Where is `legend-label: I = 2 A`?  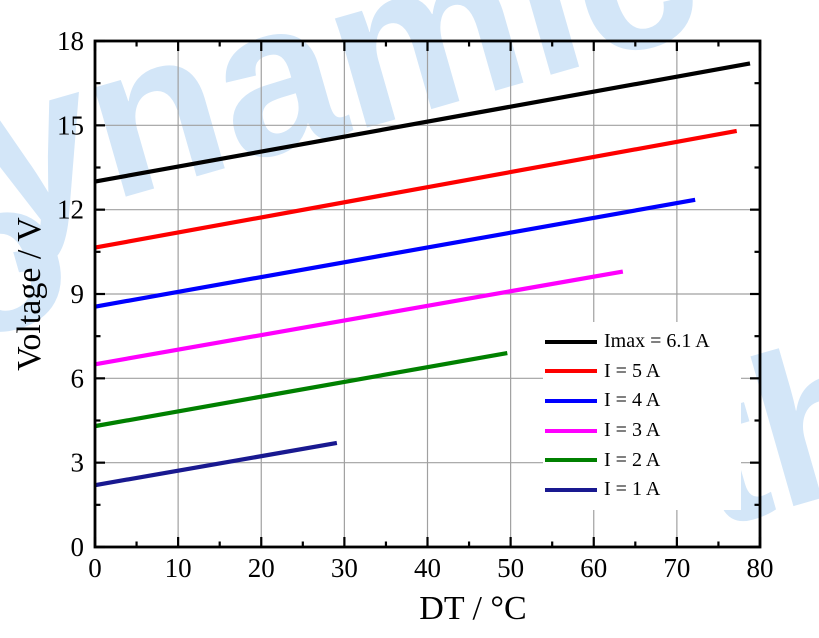 legend-label: I = 2 A is located at coordinates (632, 459).